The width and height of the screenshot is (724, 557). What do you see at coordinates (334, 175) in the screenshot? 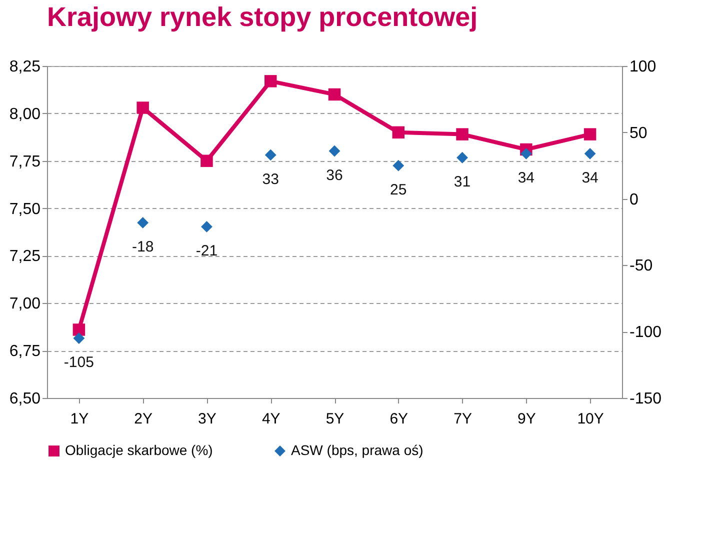
I see `data-label: 36` at bounding box center [334, 175].